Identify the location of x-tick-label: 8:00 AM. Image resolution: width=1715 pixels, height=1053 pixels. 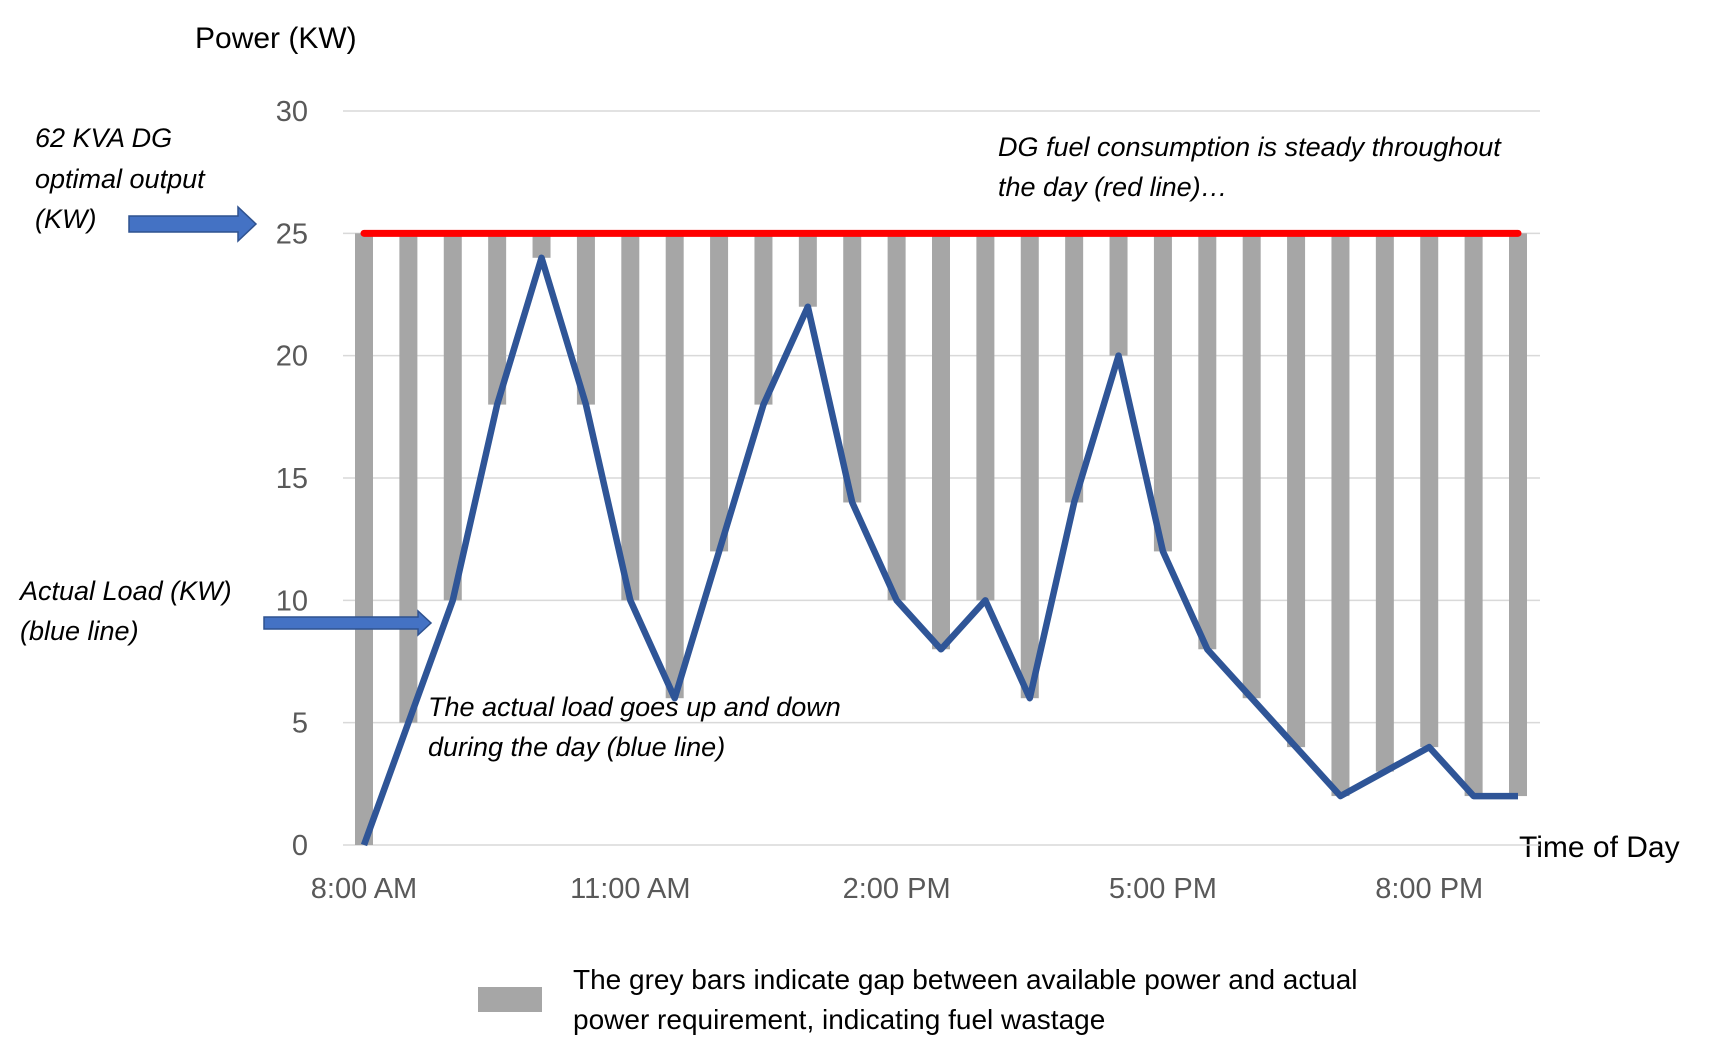
(364, 889).